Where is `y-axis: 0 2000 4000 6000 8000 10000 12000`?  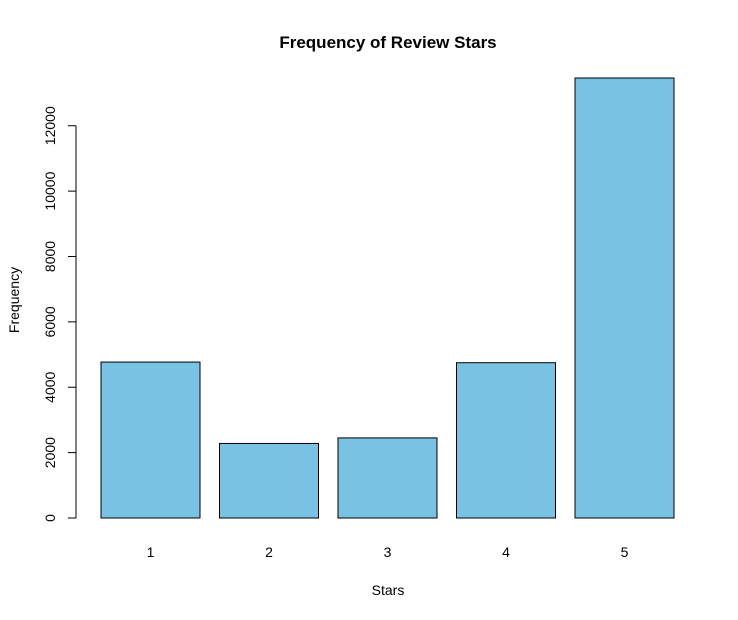
y-axis: 0 2000 4000 6000 8000 10000 12000 is located at coordinates (59, 314).